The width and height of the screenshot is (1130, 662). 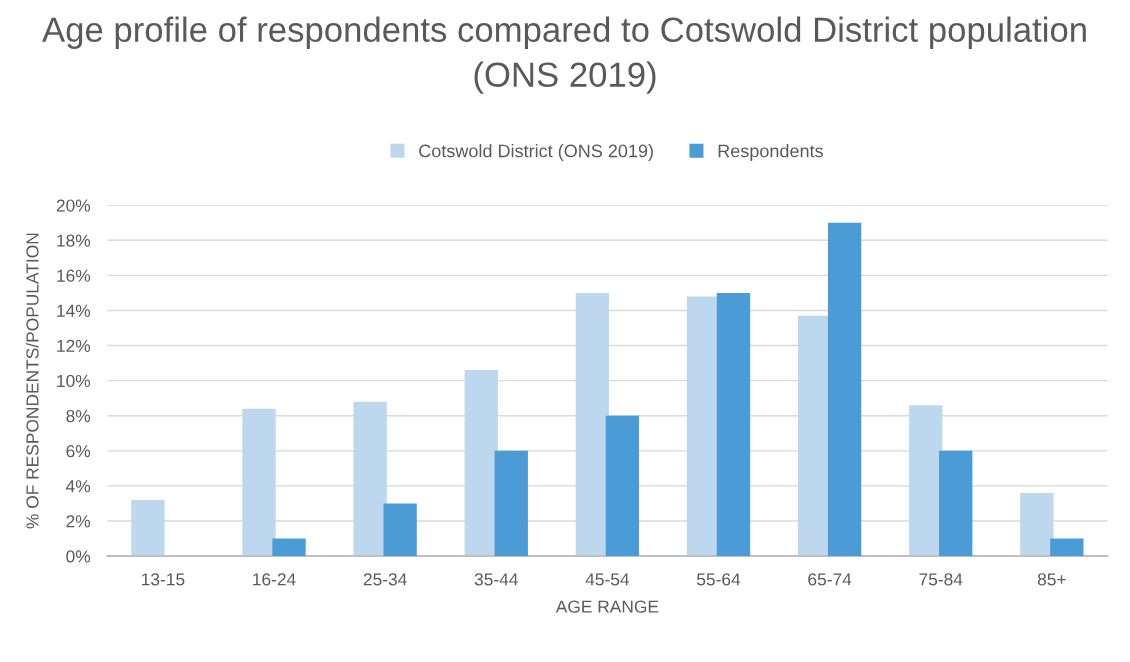 I want to click on y-tick-label: 14%, so click(x=74, y=310).